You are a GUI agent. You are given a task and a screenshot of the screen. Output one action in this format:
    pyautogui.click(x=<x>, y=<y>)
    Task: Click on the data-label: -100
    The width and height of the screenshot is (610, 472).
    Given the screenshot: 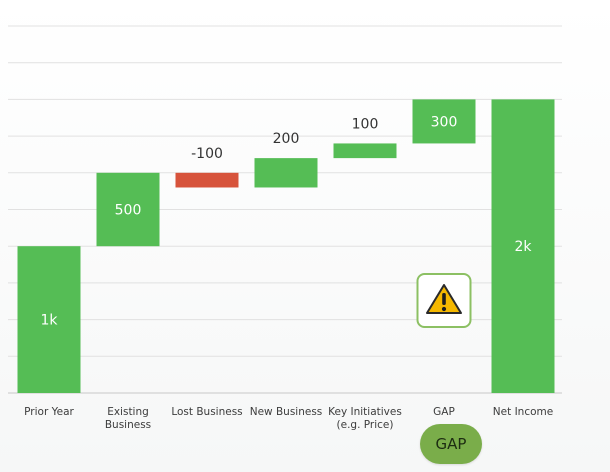 What is the action you would take?
    pyautogui.click(x=207, y=154)
    